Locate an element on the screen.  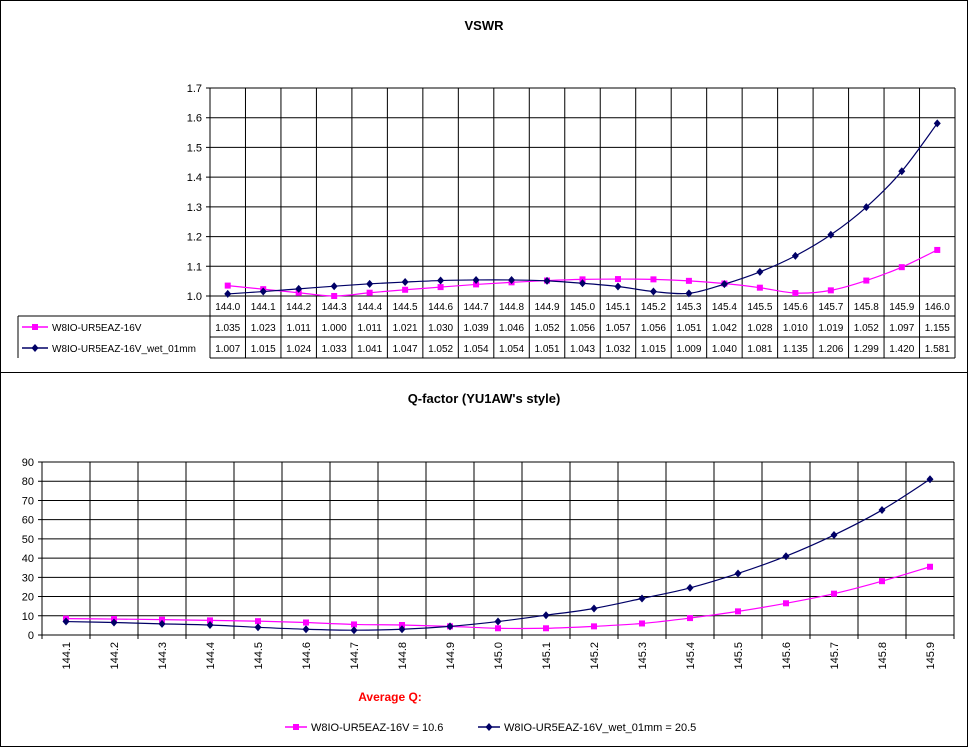
table-value: 1.032 is located at coordinates (617, 349).